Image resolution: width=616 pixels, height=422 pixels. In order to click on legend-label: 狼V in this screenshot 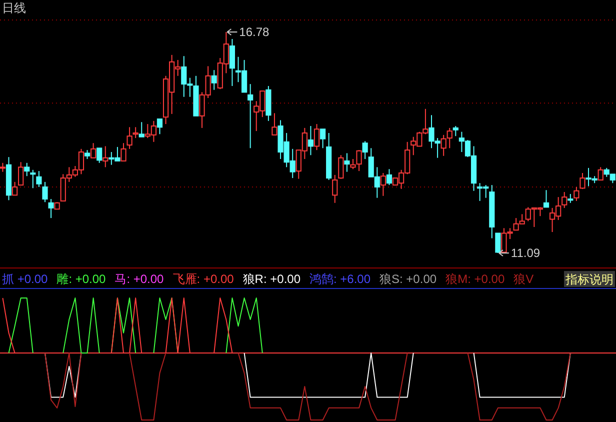, I will do `click(524, 279)`.